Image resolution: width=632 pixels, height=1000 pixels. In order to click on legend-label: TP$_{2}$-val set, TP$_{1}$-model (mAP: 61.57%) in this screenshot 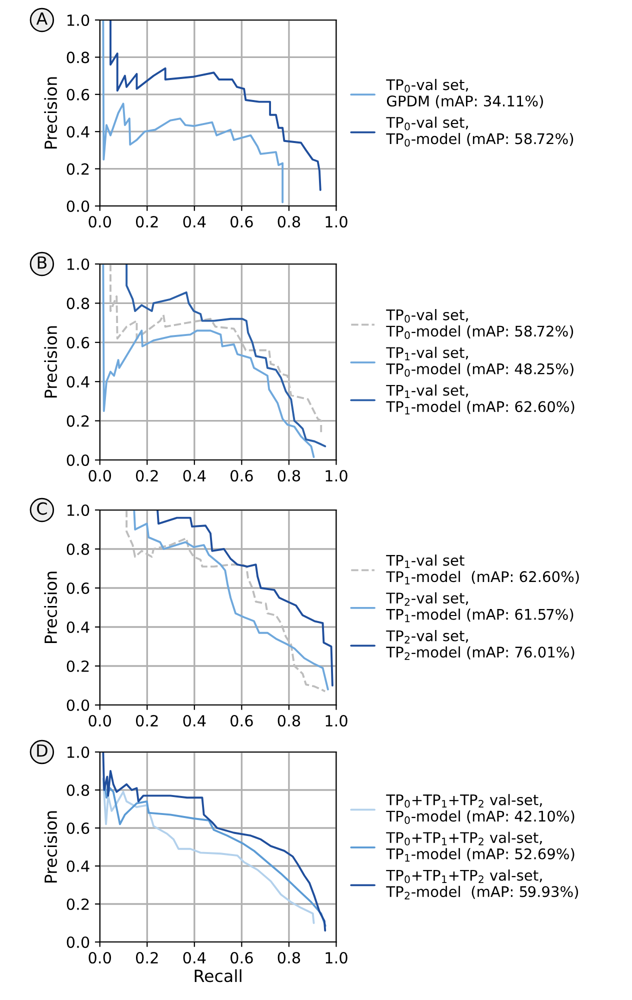, I will do `click(480, 607)`.